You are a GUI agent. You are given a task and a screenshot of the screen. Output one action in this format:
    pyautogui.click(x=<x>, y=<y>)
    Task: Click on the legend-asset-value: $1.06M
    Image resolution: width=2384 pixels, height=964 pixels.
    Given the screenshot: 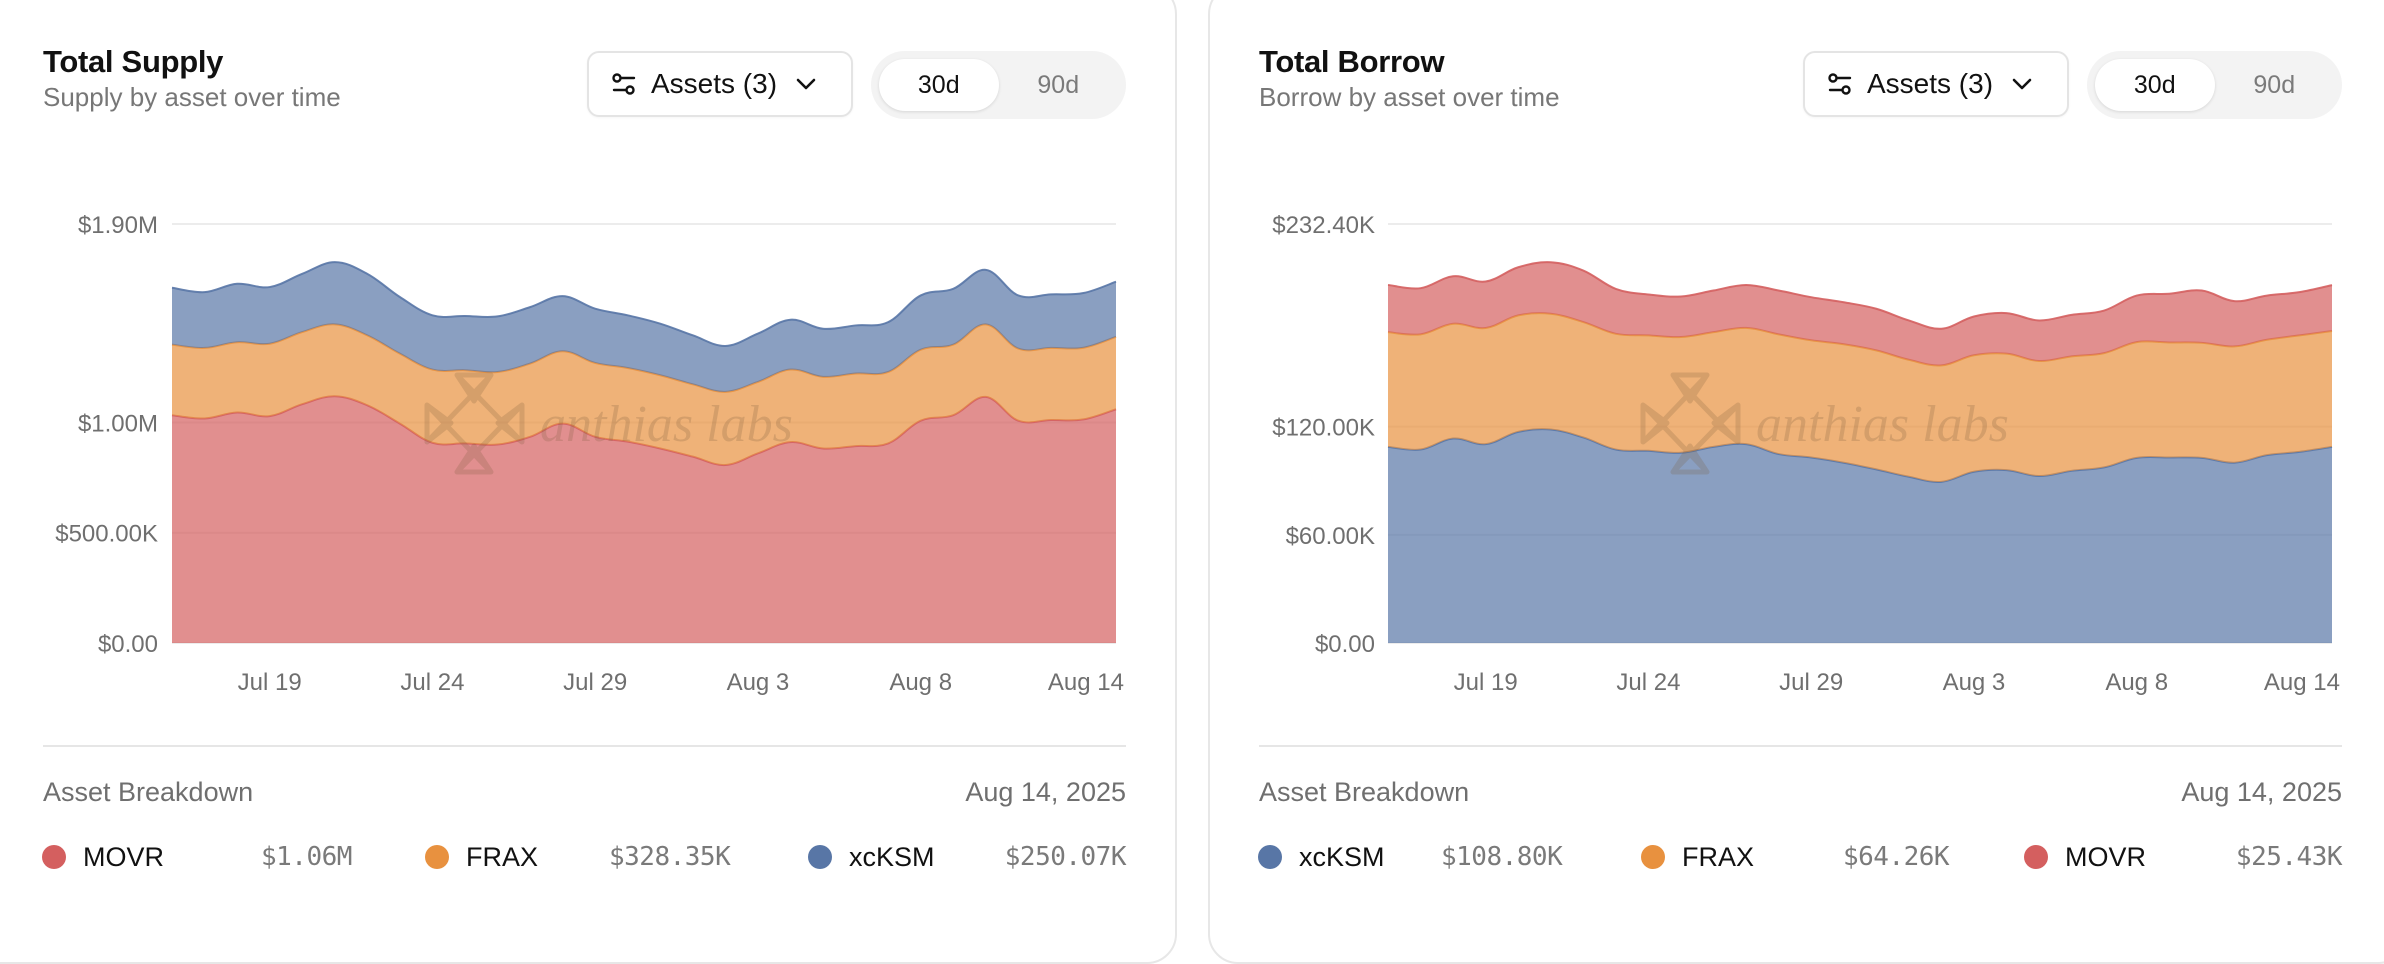 What is the action you would take?
    pyautogui.click(x=306, y=857)
    